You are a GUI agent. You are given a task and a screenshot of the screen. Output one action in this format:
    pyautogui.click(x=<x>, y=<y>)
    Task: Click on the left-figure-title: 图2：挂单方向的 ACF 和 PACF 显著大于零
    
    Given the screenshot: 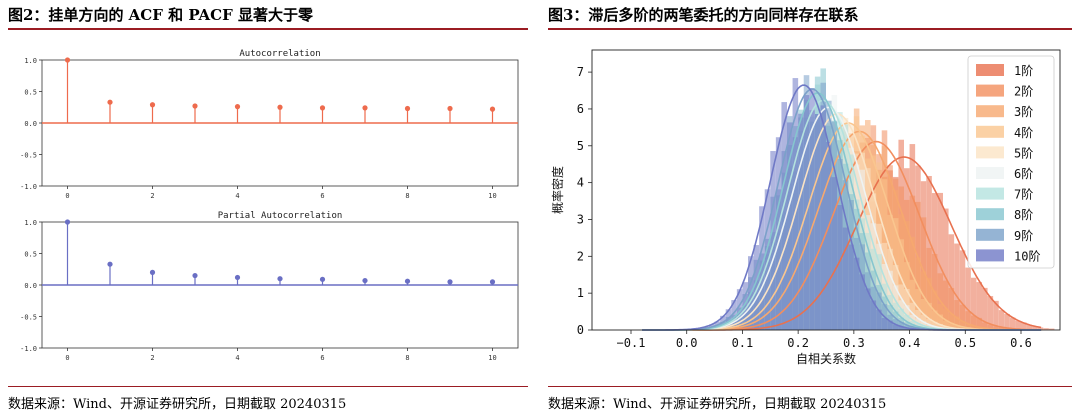 What is the action you would take?
    pyautogui.click(x=160, y=15)
    